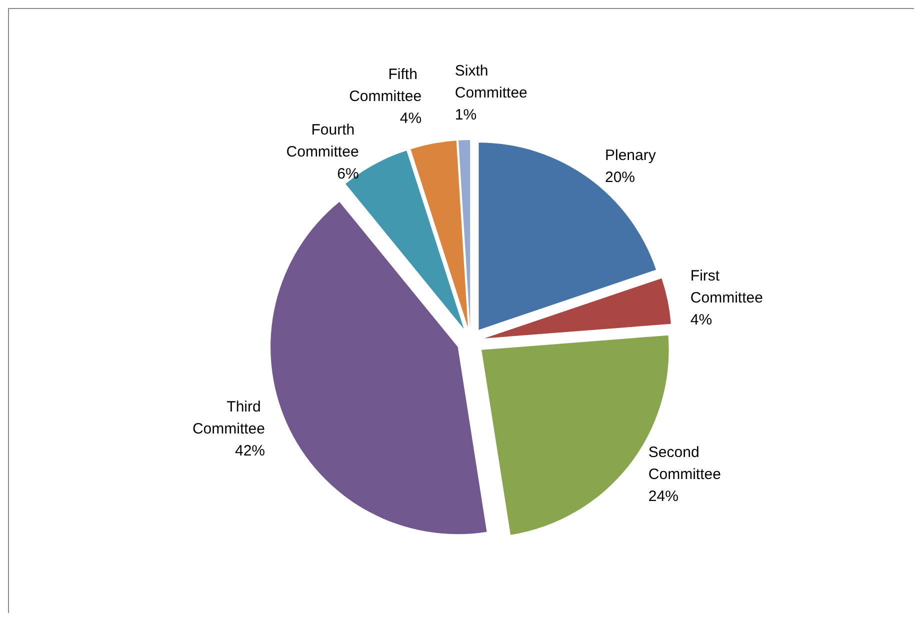 This screenshot has width=921, height=620. Describe the element at coordinates (465, 115) in the screenshot. I see `data-label: 1%` at that location.